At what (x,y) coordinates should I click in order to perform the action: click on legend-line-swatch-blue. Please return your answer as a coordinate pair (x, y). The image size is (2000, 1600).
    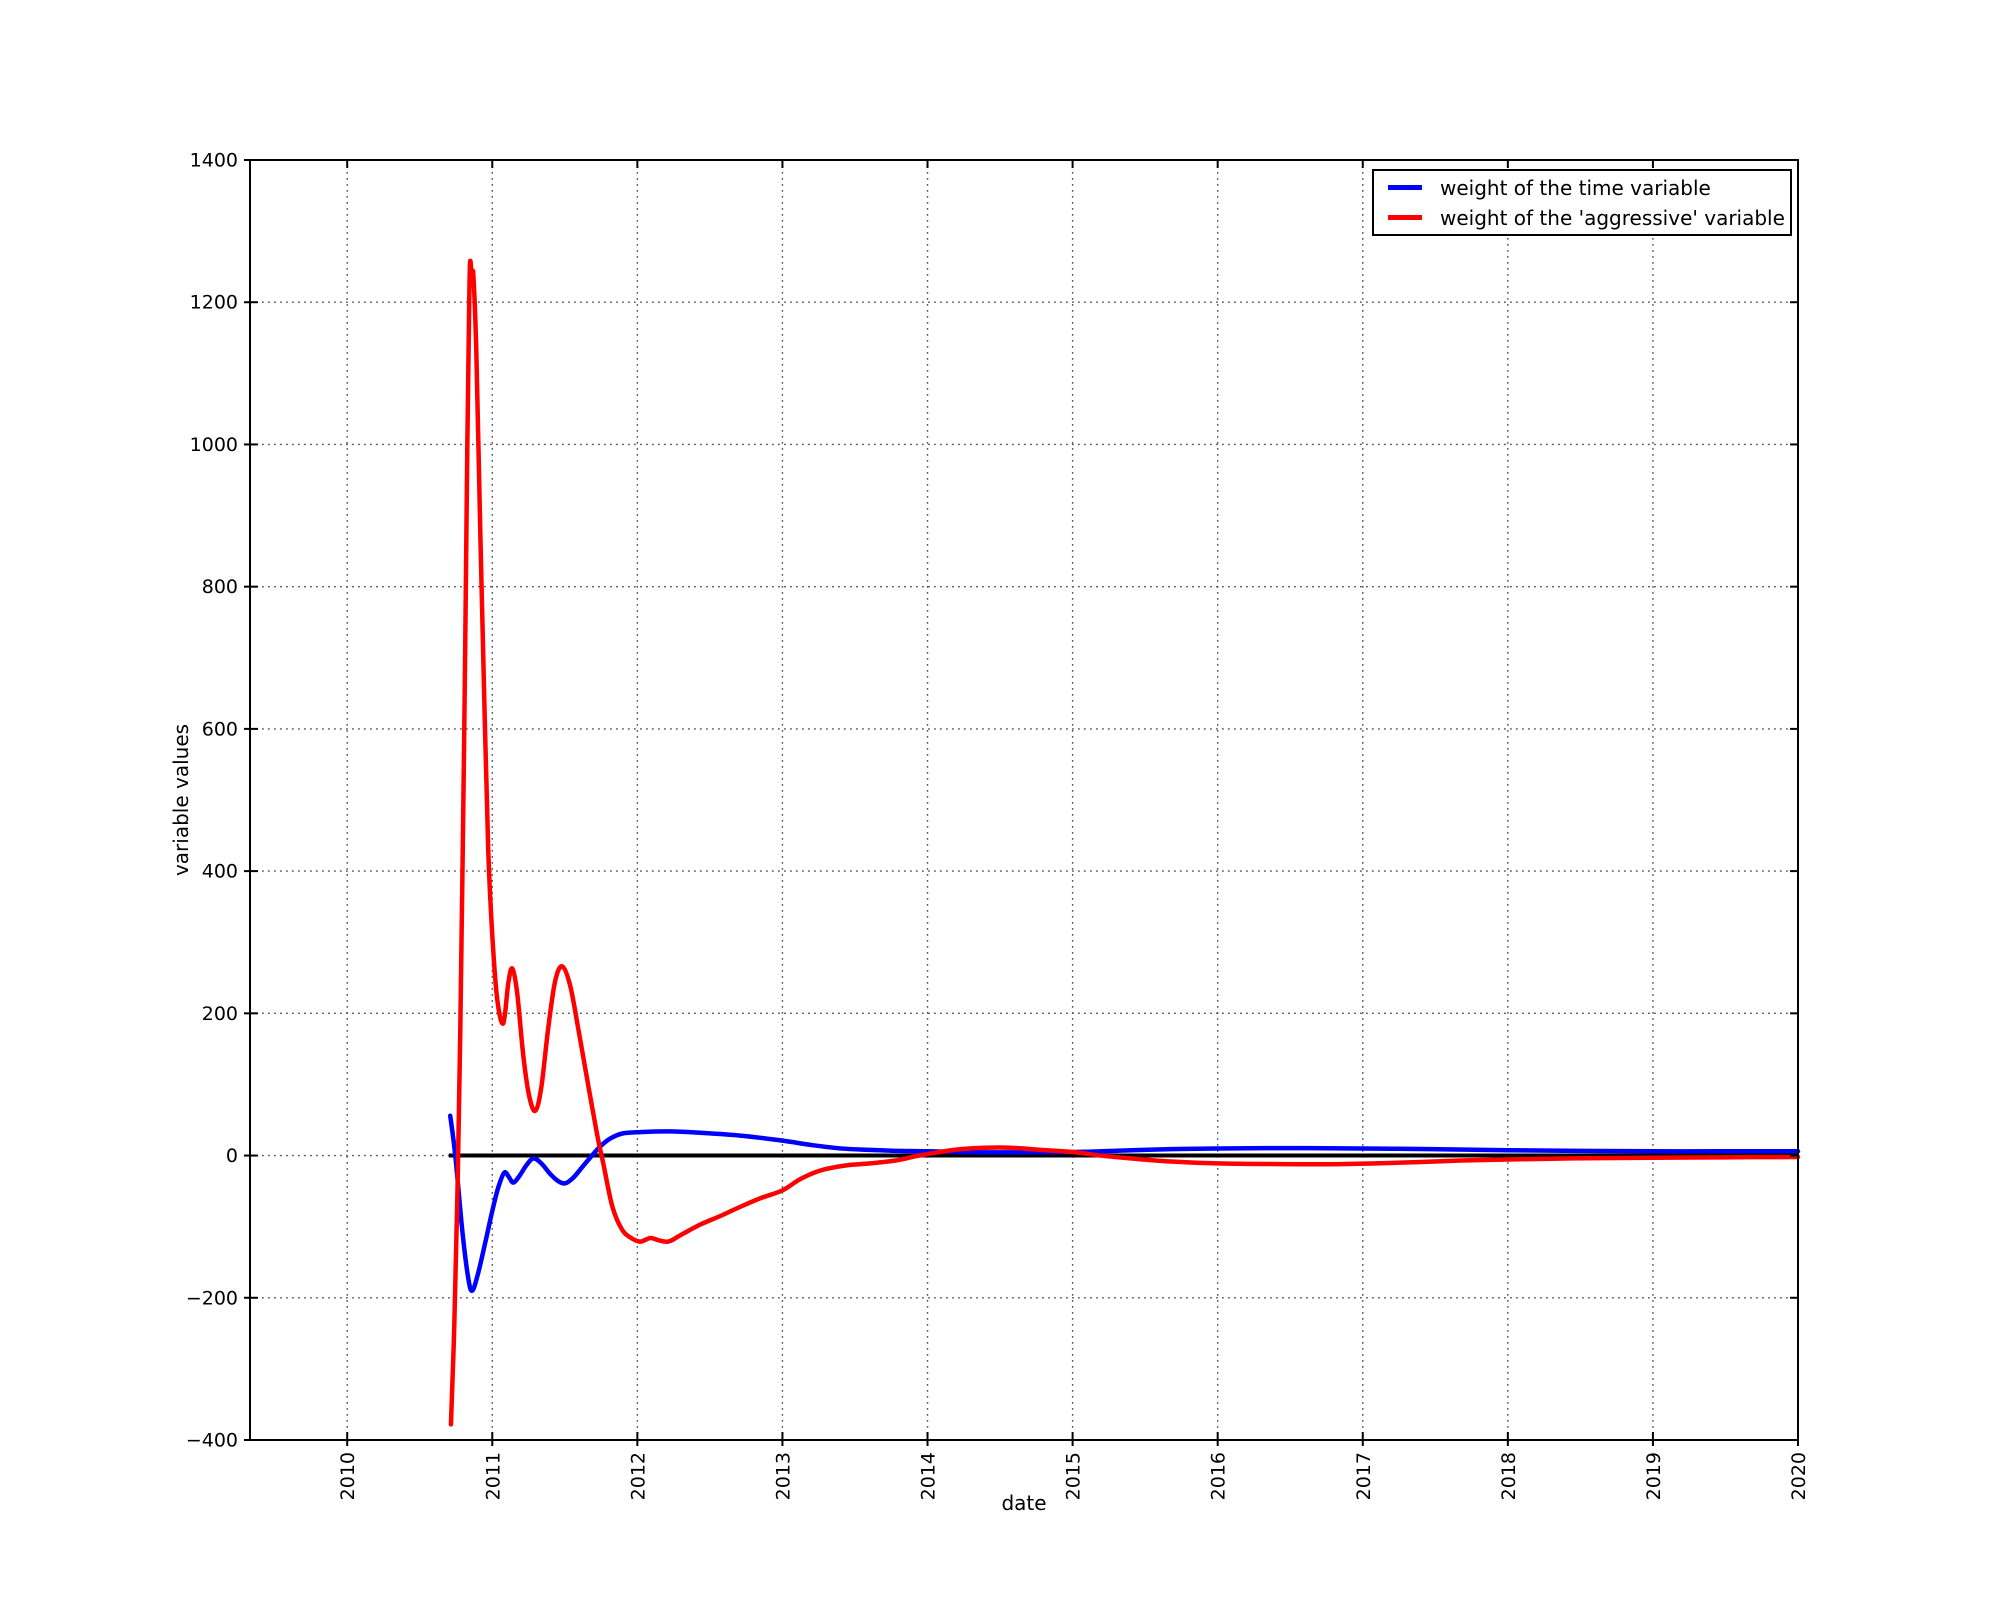
    Looking at the image, I should click on (1405, 187).